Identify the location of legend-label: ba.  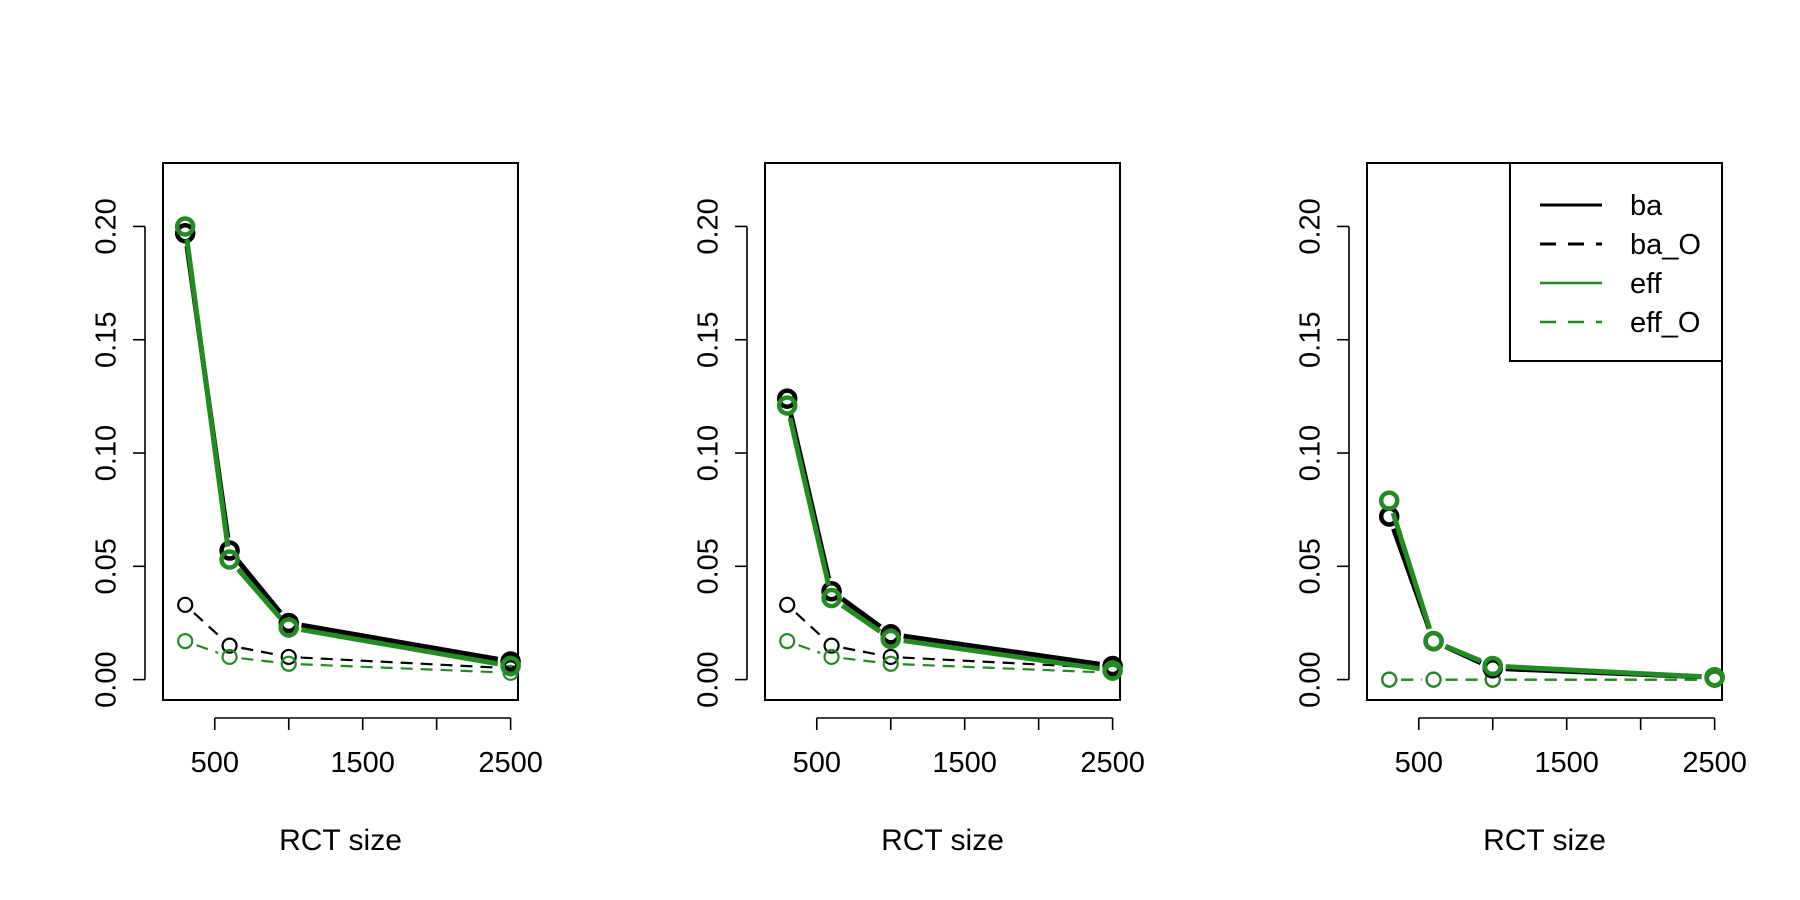
(1646, 206).